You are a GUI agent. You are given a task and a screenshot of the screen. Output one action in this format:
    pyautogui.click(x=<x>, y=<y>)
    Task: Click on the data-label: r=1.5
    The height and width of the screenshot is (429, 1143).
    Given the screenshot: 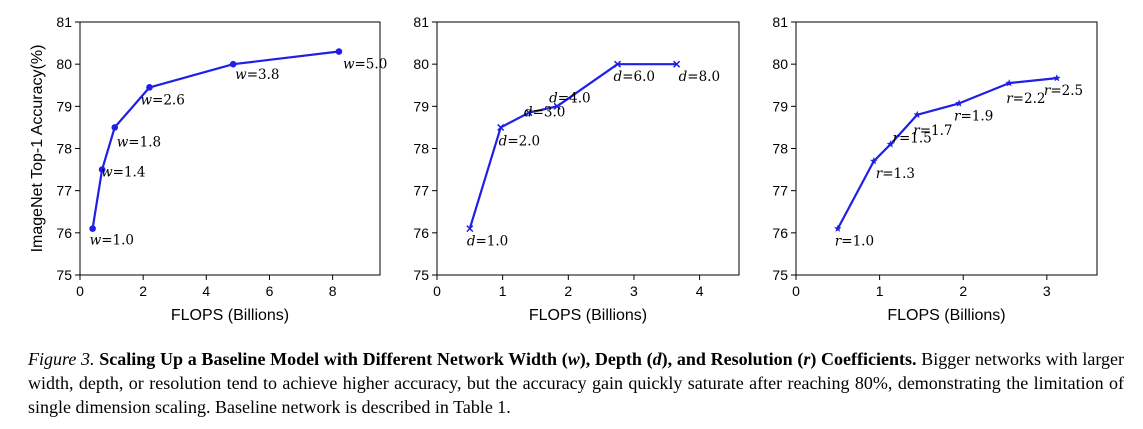 What is the action you would take?
    pyautogui.click(x=911, y=138)
    